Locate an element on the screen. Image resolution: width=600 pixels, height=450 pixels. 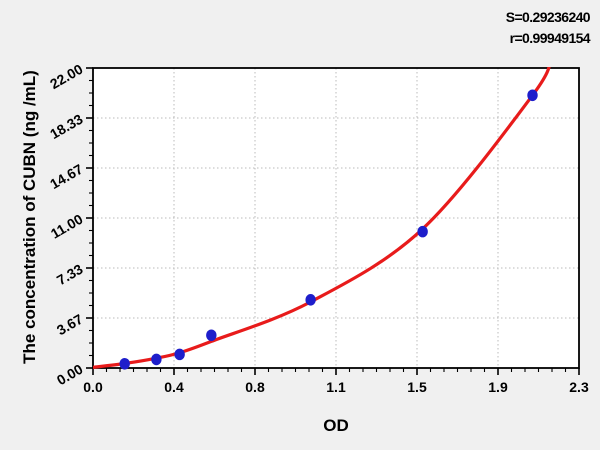
y-tick-label: 11.00 is located at coordinates (67, 226).